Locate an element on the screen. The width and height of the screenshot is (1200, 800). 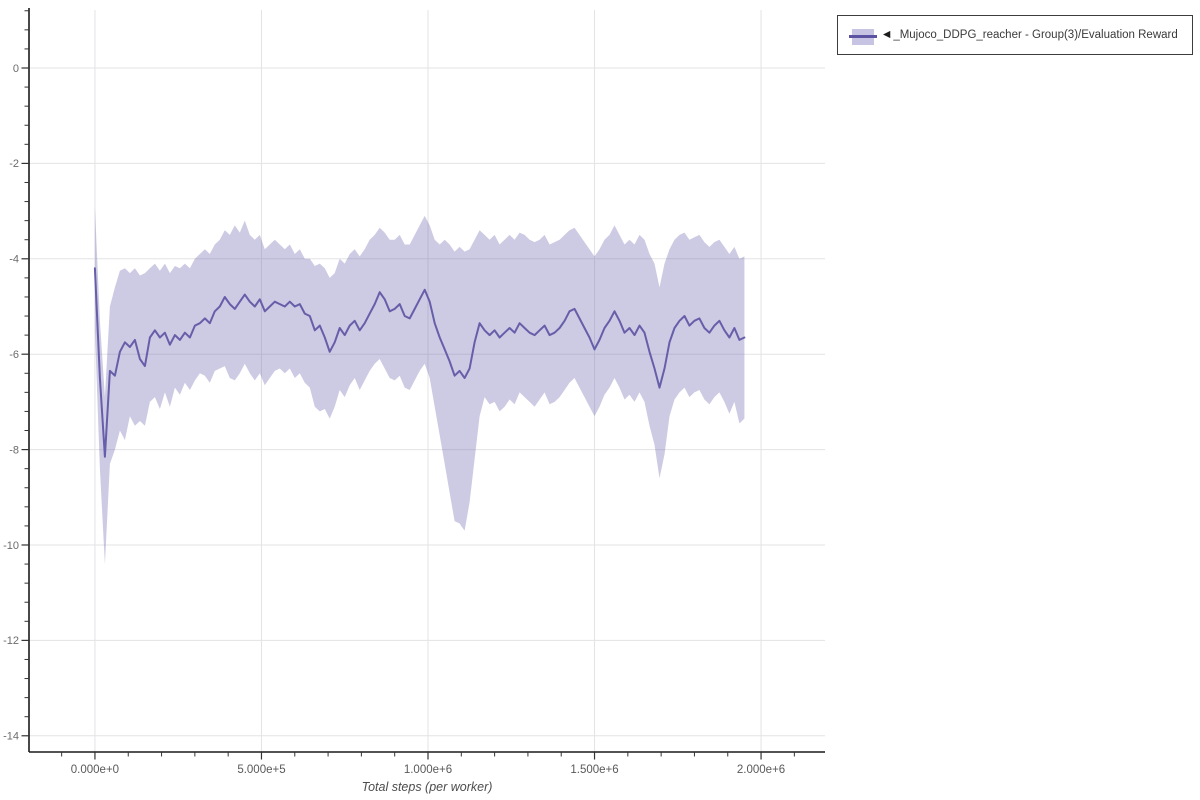
y-tick-label: -10 is located at coordinates (11, 546).